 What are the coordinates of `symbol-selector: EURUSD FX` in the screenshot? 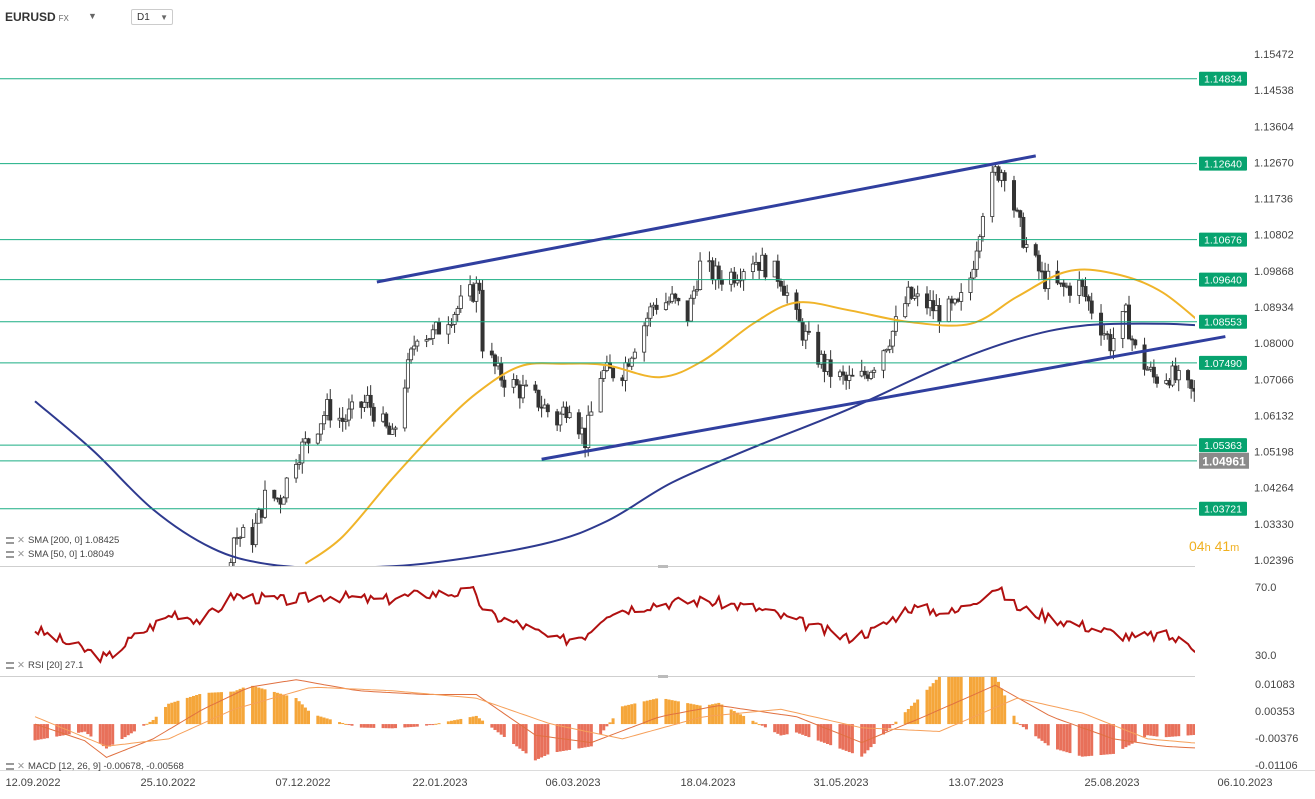 It's located at (37, 17).